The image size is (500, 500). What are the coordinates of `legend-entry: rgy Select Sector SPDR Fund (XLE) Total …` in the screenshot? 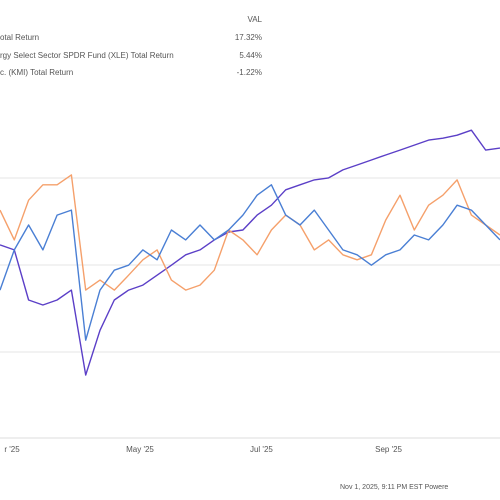 It's located at (87, 55).